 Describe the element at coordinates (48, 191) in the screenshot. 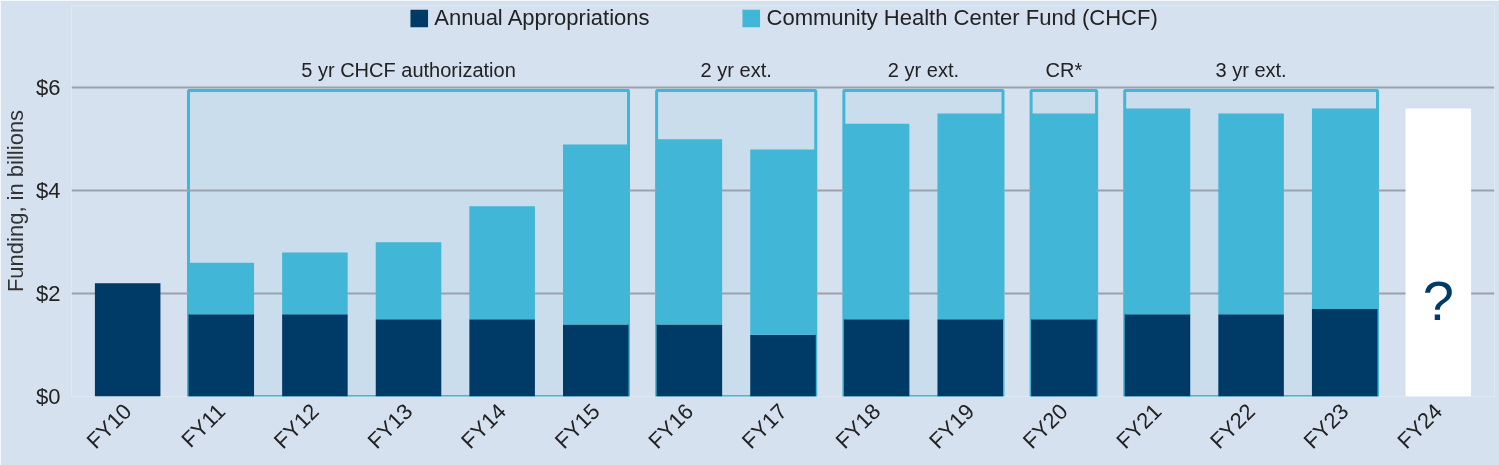

I see `y-tick-label: $4` at that location.